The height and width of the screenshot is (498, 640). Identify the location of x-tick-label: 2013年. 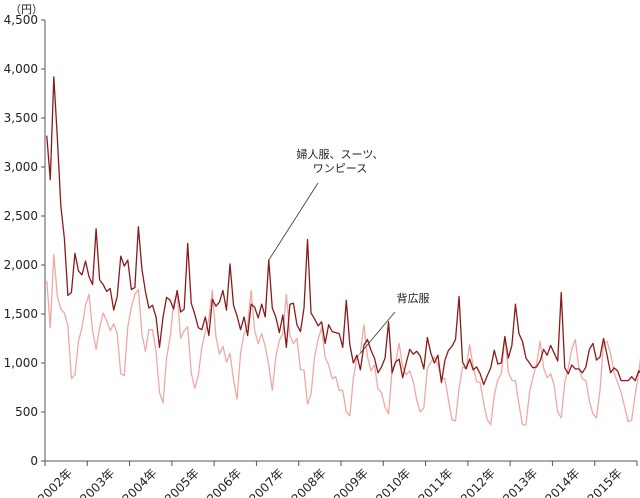
(520, 482).